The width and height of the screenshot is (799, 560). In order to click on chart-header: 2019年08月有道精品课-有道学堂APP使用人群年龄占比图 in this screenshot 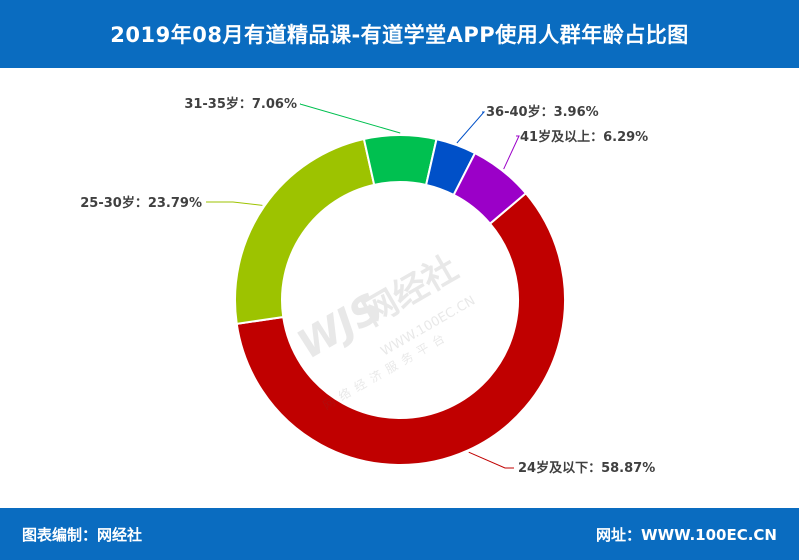, I will do `click(399, 34)`.